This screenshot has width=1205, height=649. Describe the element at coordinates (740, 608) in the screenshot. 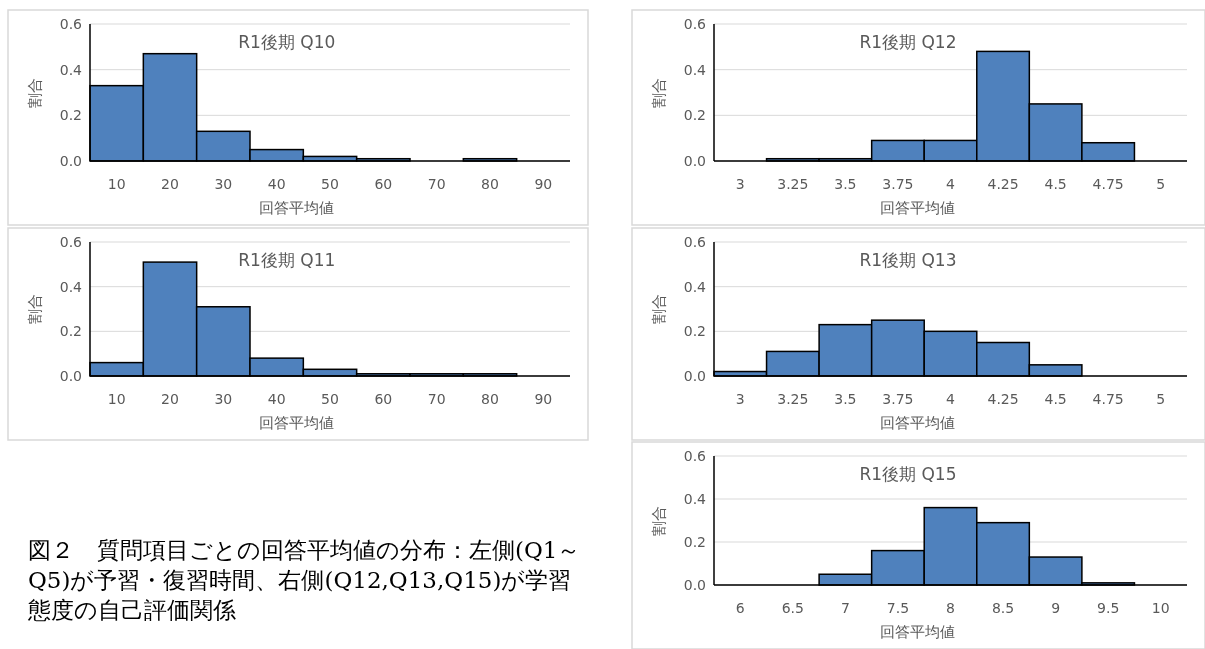

I see `x-tick-label: 6` at that location.